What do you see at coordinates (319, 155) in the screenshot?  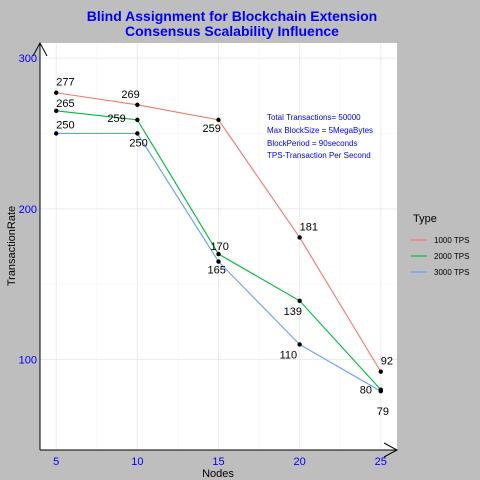 I see `annotation-line-4: TPS-Transaction Per Second` at bounding box center [319, 155].